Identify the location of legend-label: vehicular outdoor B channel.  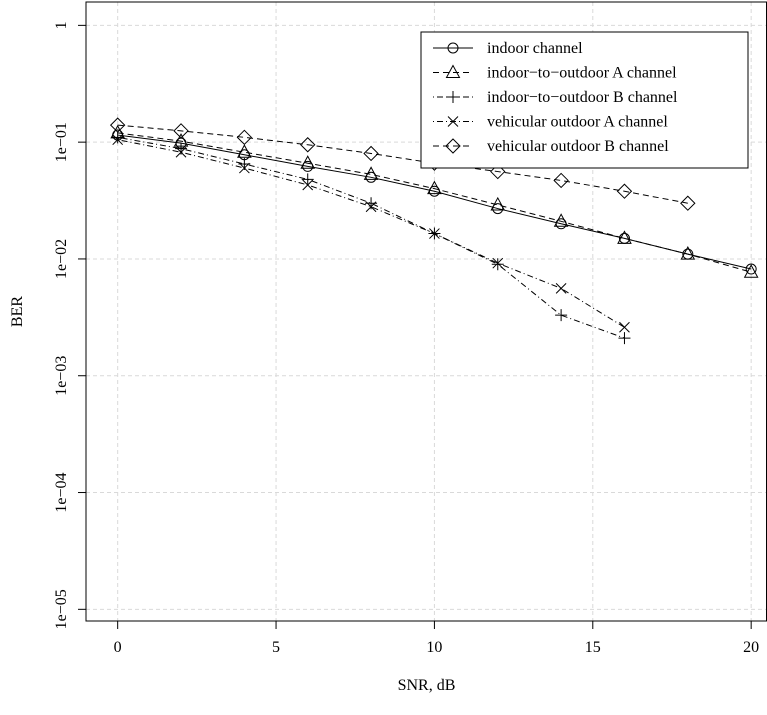
(578, 146).